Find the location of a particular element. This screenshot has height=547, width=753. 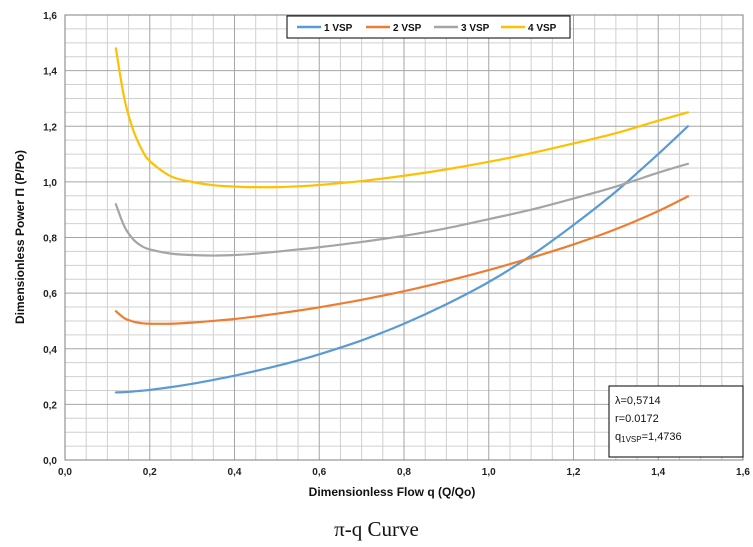

x-axis-title: Dimensionless Flow q (Q/Qo) is located at coordinates (392, 492).